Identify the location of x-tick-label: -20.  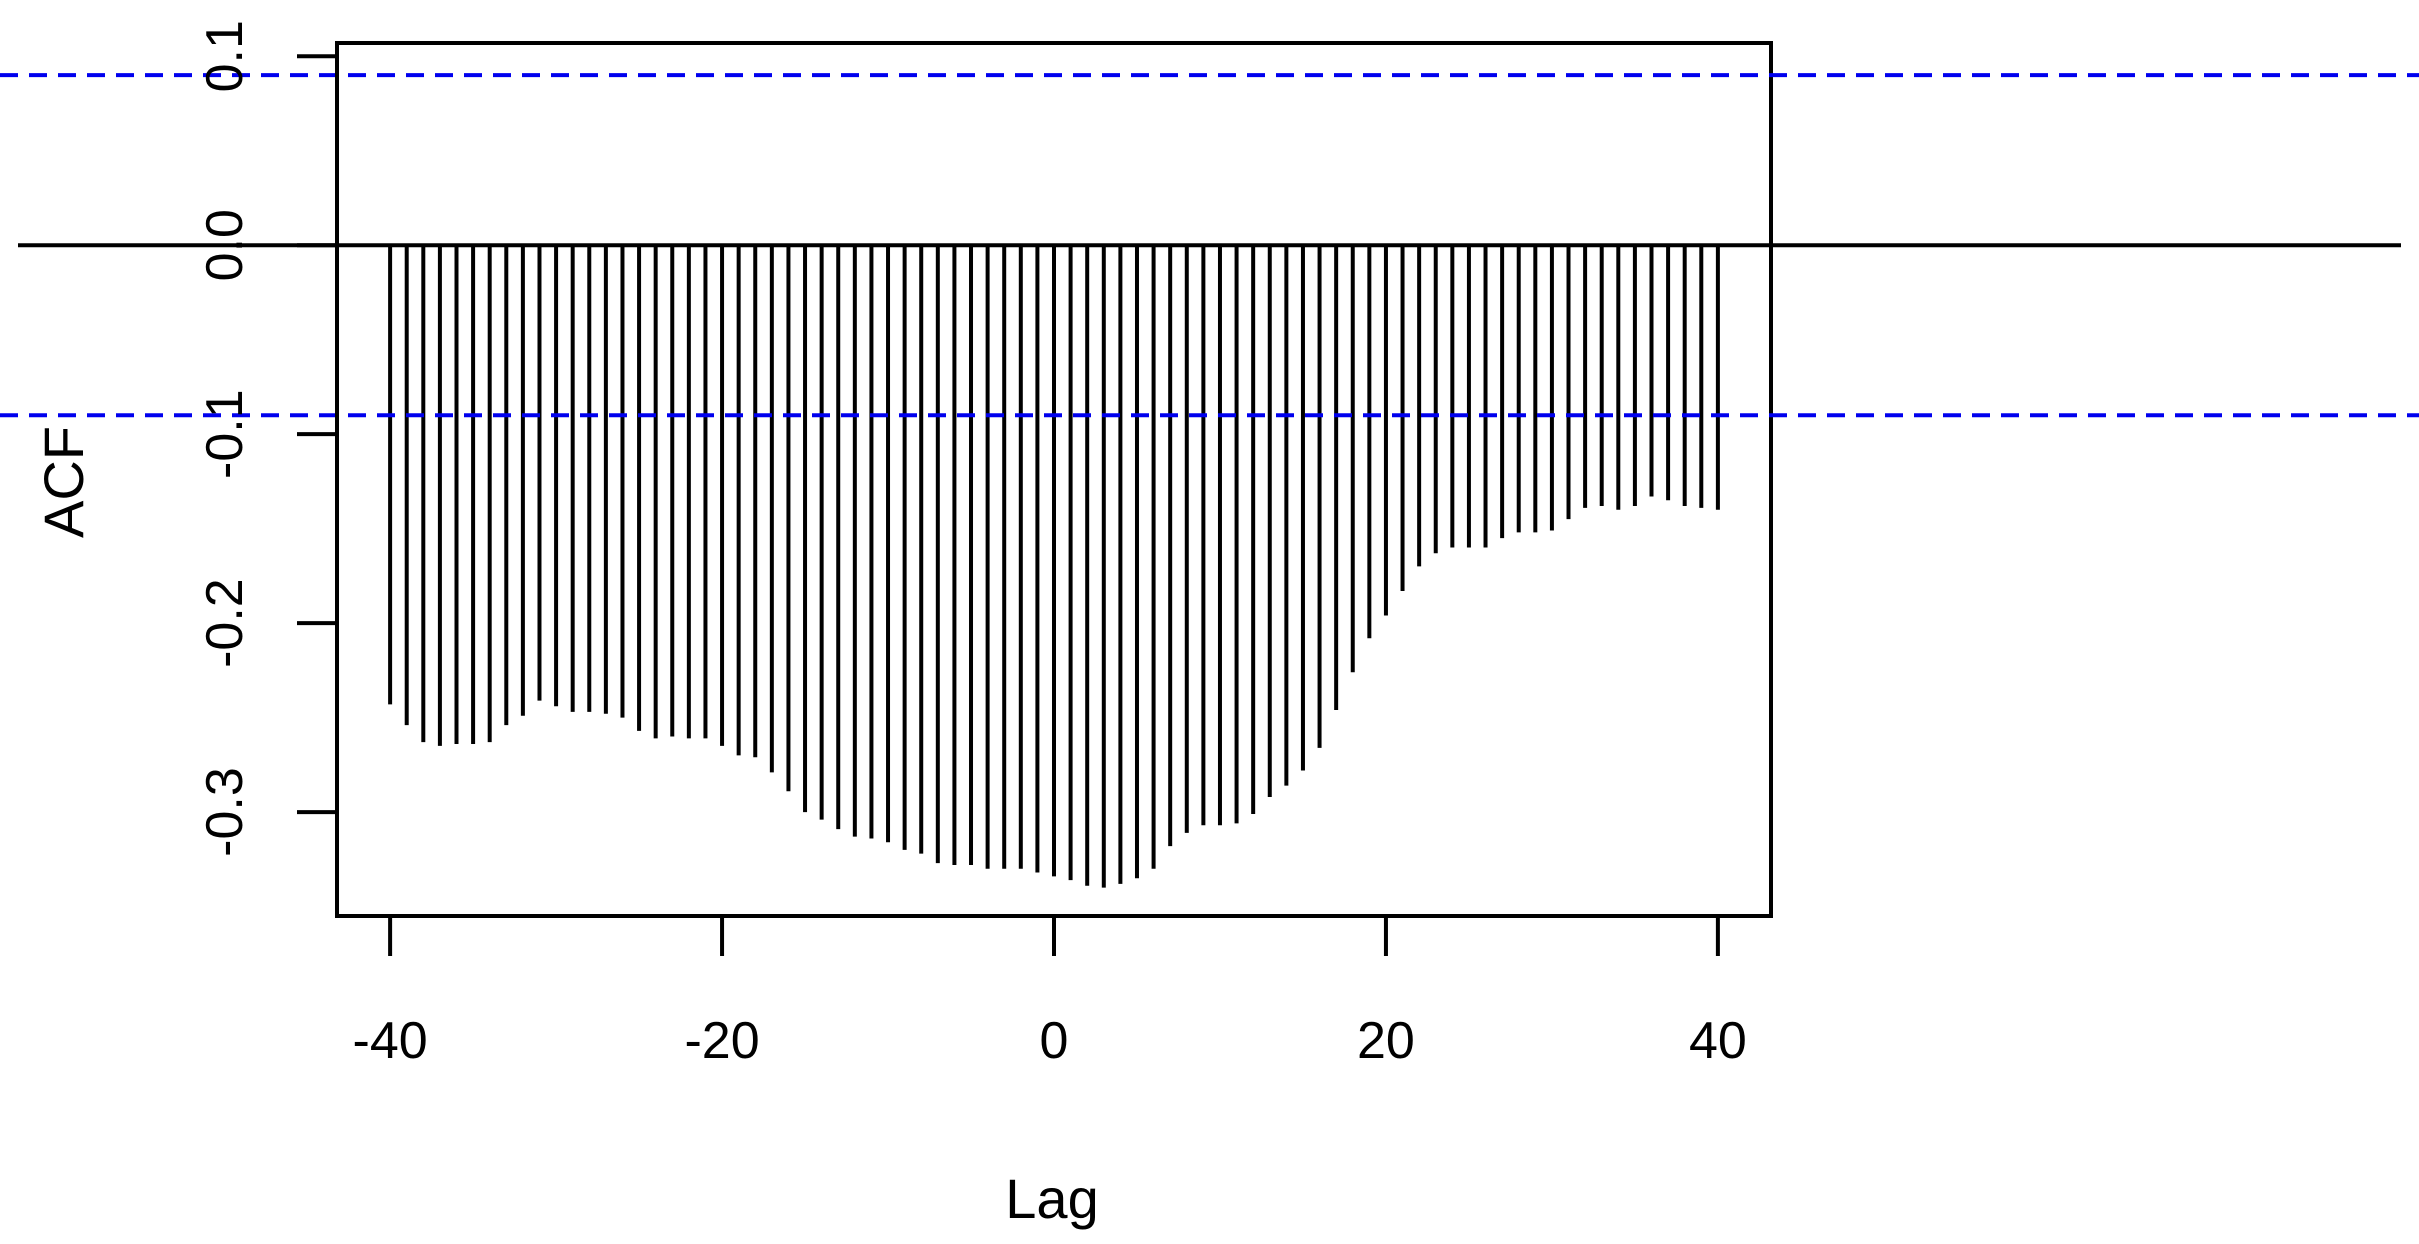
(721, 1041).